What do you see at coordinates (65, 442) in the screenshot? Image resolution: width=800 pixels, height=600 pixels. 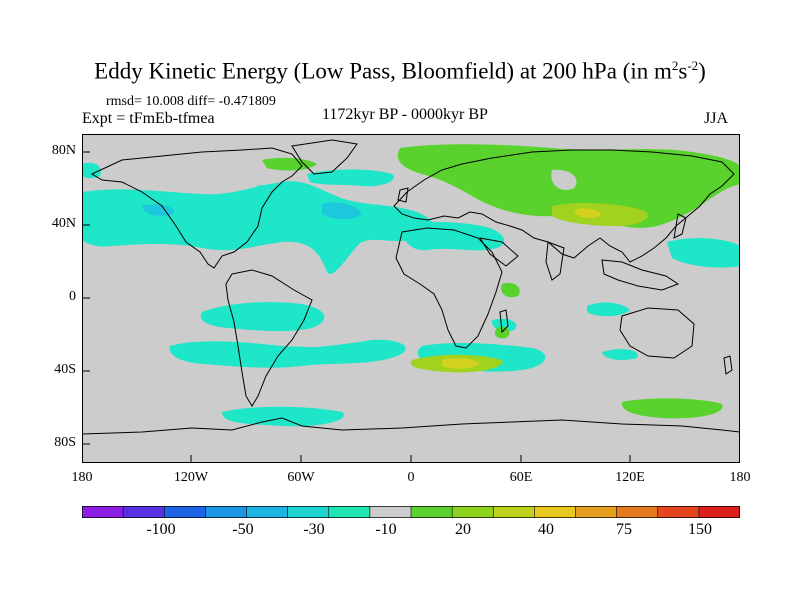 I see `y-tick-80s: 80S` at bounding box center [65, 442].